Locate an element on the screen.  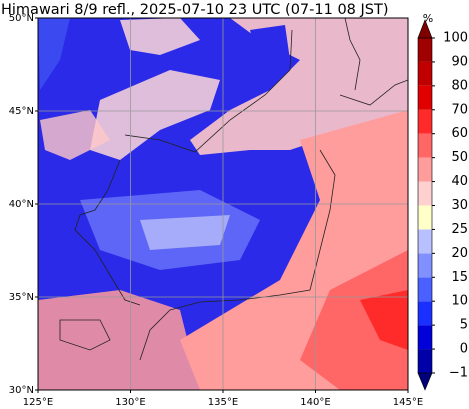
lat-label: 35°N is located at coordinates (21, 297).